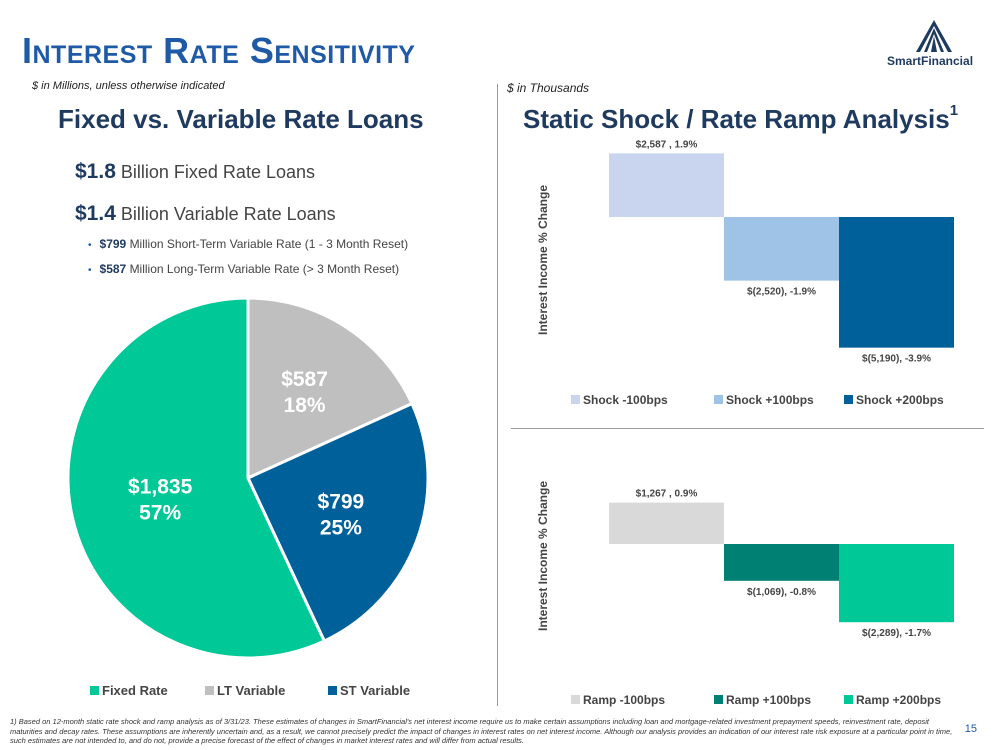  I want to click on legend-label-fixed-rate: Fixed Rate, so click(135, 690).